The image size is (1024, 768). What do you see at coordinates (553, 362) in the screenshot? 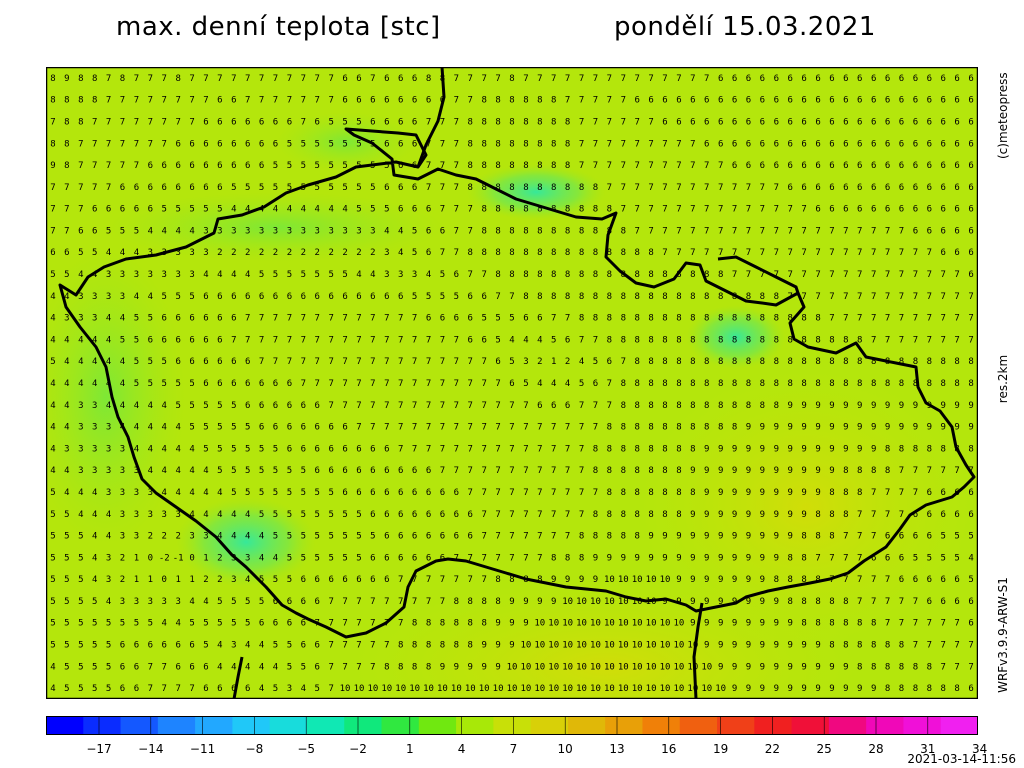
I see `temperature-value: 1` at bounding box center [553, 362].